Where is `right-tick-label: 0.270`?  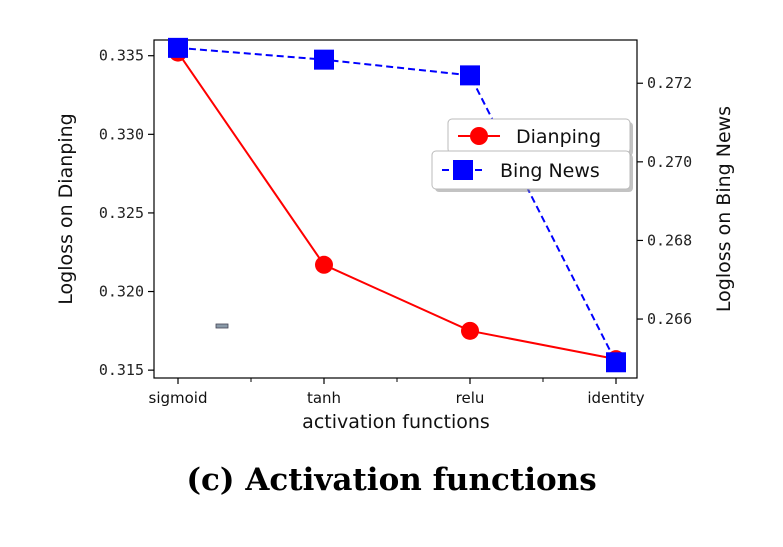 right-tick-label: 0.270 is located at coordinates (669, 162).